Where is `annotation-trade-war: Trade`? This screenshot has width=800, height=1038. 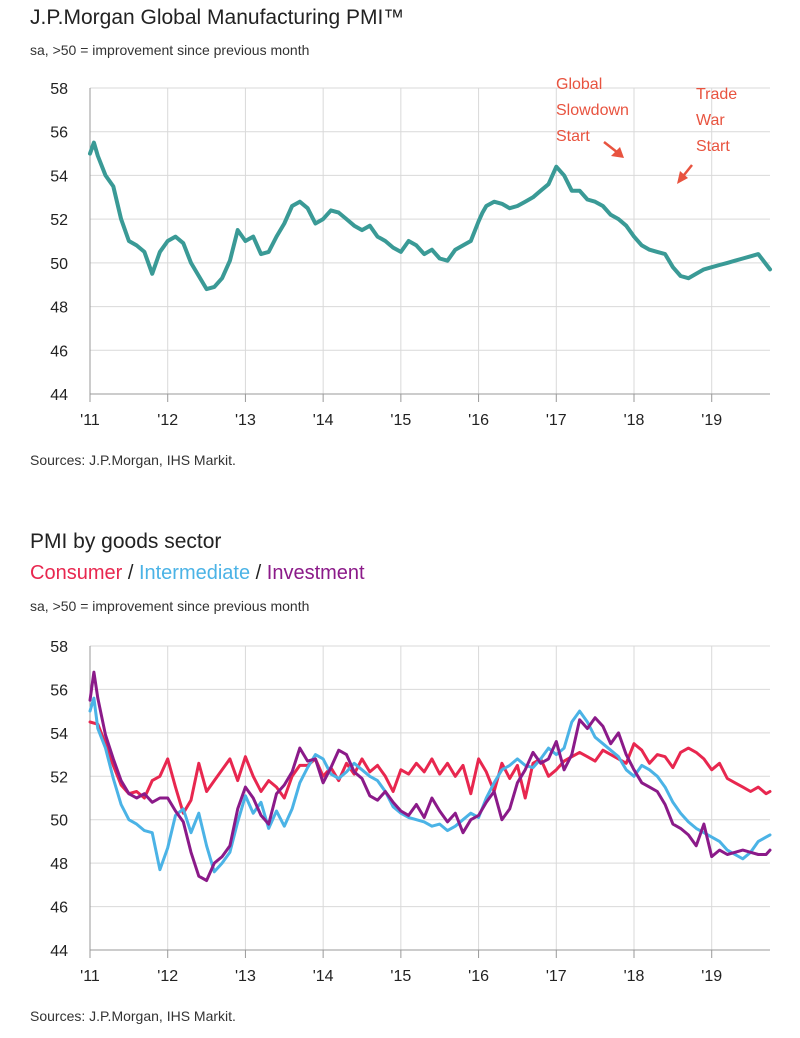 annotation-trade-war: Trade is located at coordinates (716, 94).